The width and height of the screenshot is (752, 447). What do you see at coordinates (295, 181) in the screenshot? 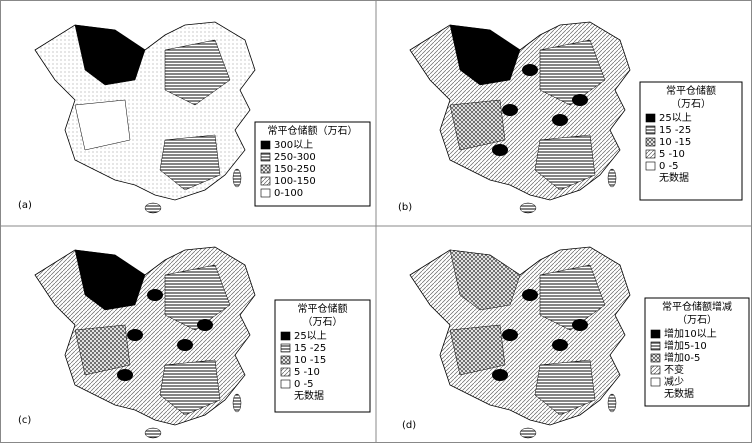
I see `legend-label: 100-150` at bounding box center [295, 181].